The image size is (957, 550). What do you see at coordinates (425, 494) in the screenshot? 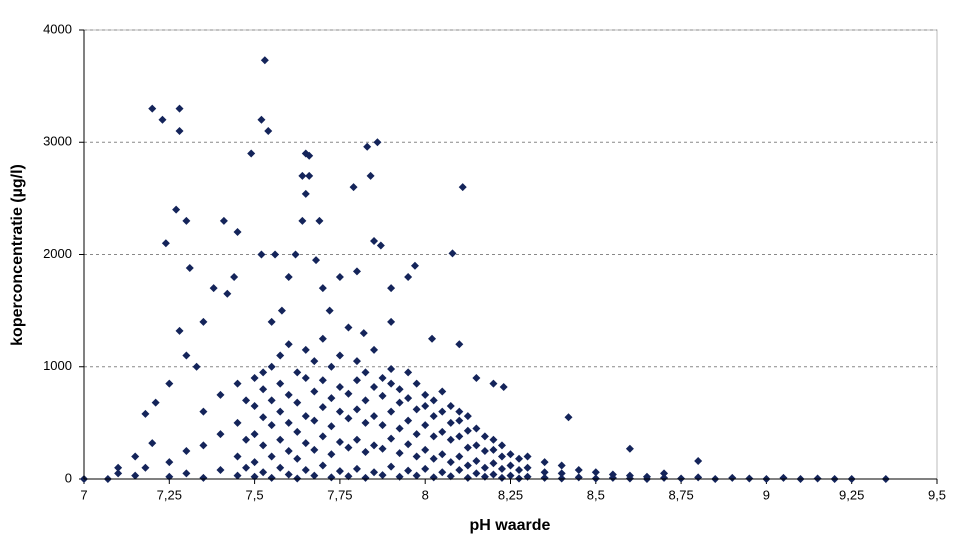
I see `x-tick-label: 8` at bounding box center [425, 494].